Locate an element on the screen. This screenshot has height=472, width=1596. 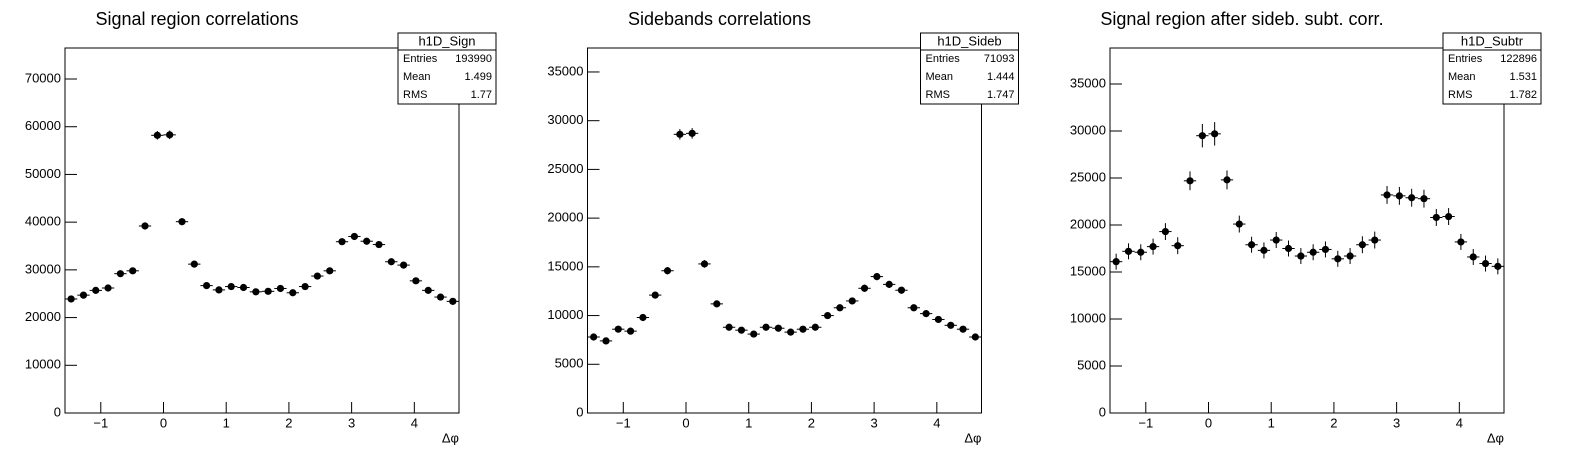
y-tick-label: 15000 is located at coordinates (1088, 270).